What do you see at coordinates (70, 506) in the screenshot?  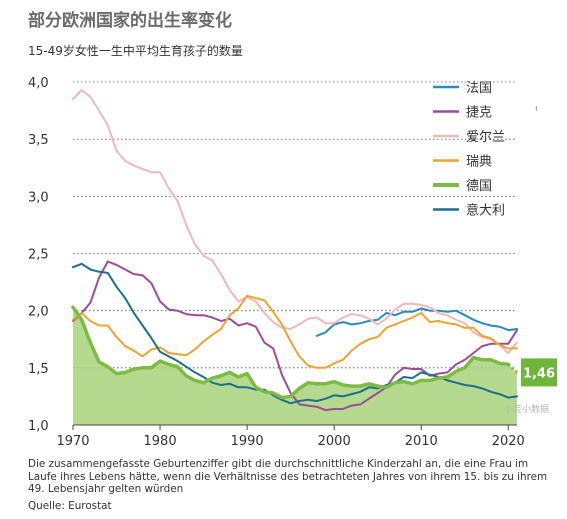 I see `source-note: Quelle: Eurostat` at bounding box center [70, 506].